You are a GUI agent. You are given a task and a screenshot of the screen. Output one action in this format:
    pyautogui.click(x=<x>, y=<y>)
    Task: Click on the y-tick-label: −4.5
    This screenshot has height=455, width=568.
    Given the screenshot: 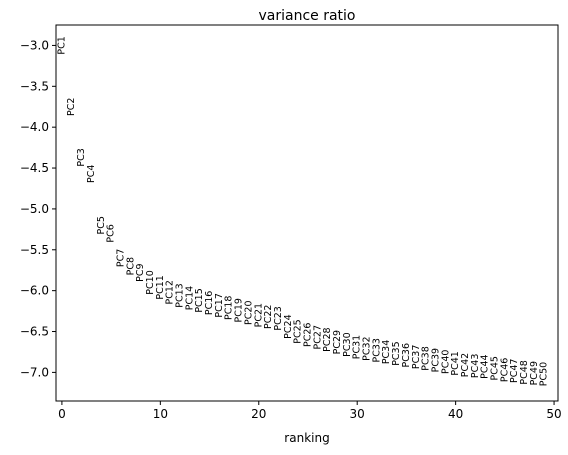 What is the action you would take?
    pyautogui.click(x=34, y=168)
    